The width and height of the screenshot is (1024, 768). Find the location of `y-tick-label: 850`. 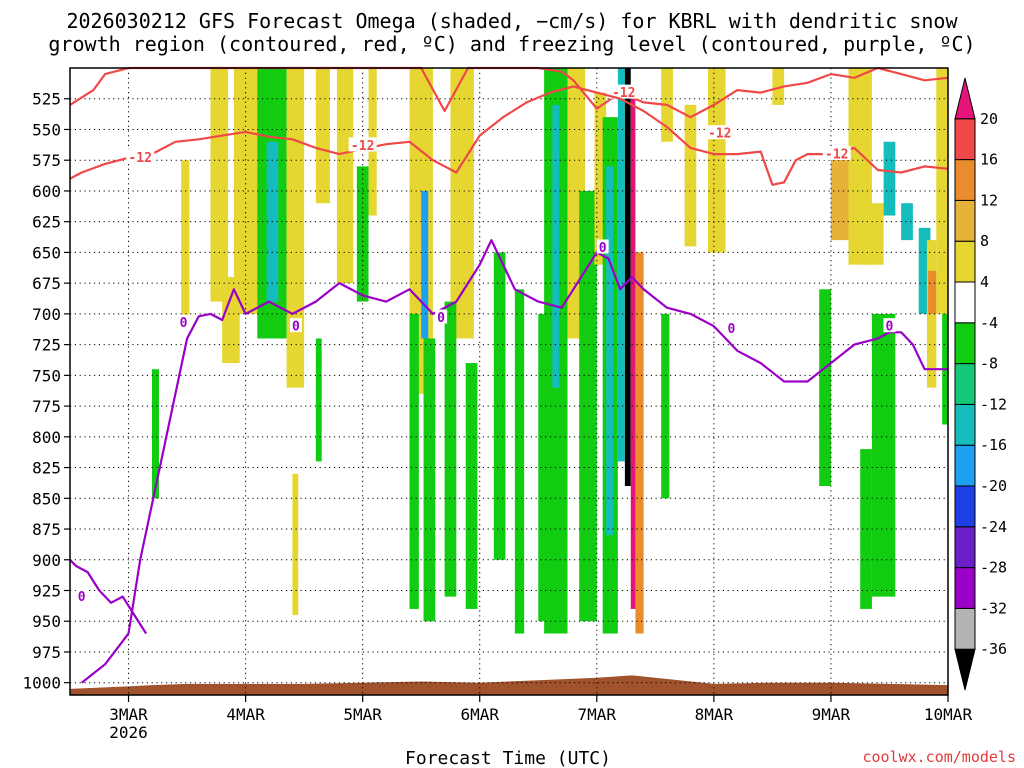

y-tick-label: 850 is located at coordinates (46, 498).